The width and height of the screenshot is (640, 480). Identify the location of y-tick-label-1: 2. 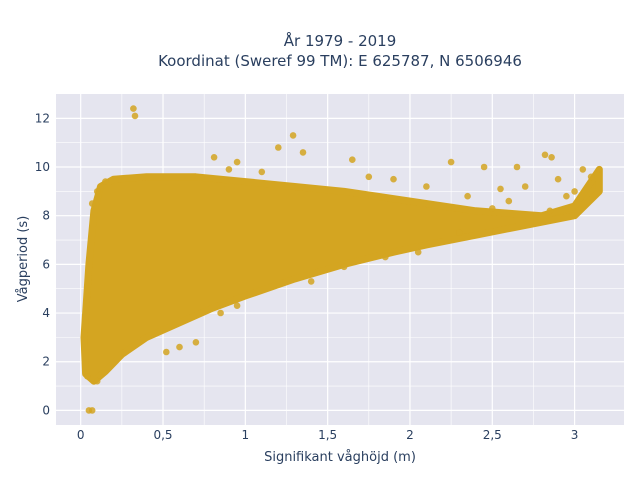
(46, 362).